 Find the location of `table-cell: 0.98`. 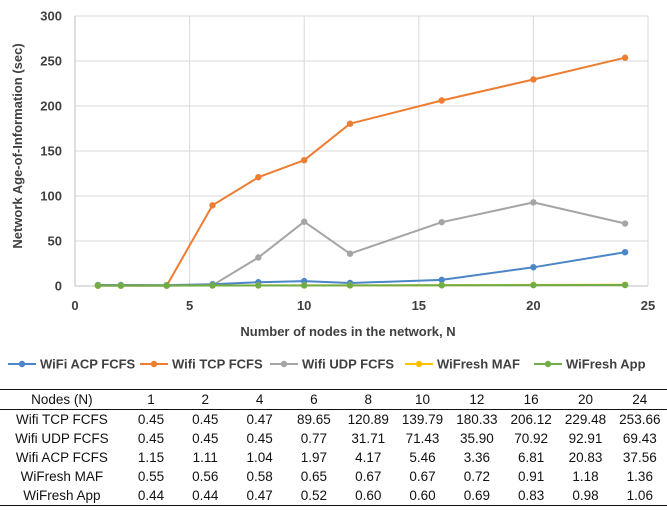

table-cell: 0.98 is located at coordinates (585, 495).